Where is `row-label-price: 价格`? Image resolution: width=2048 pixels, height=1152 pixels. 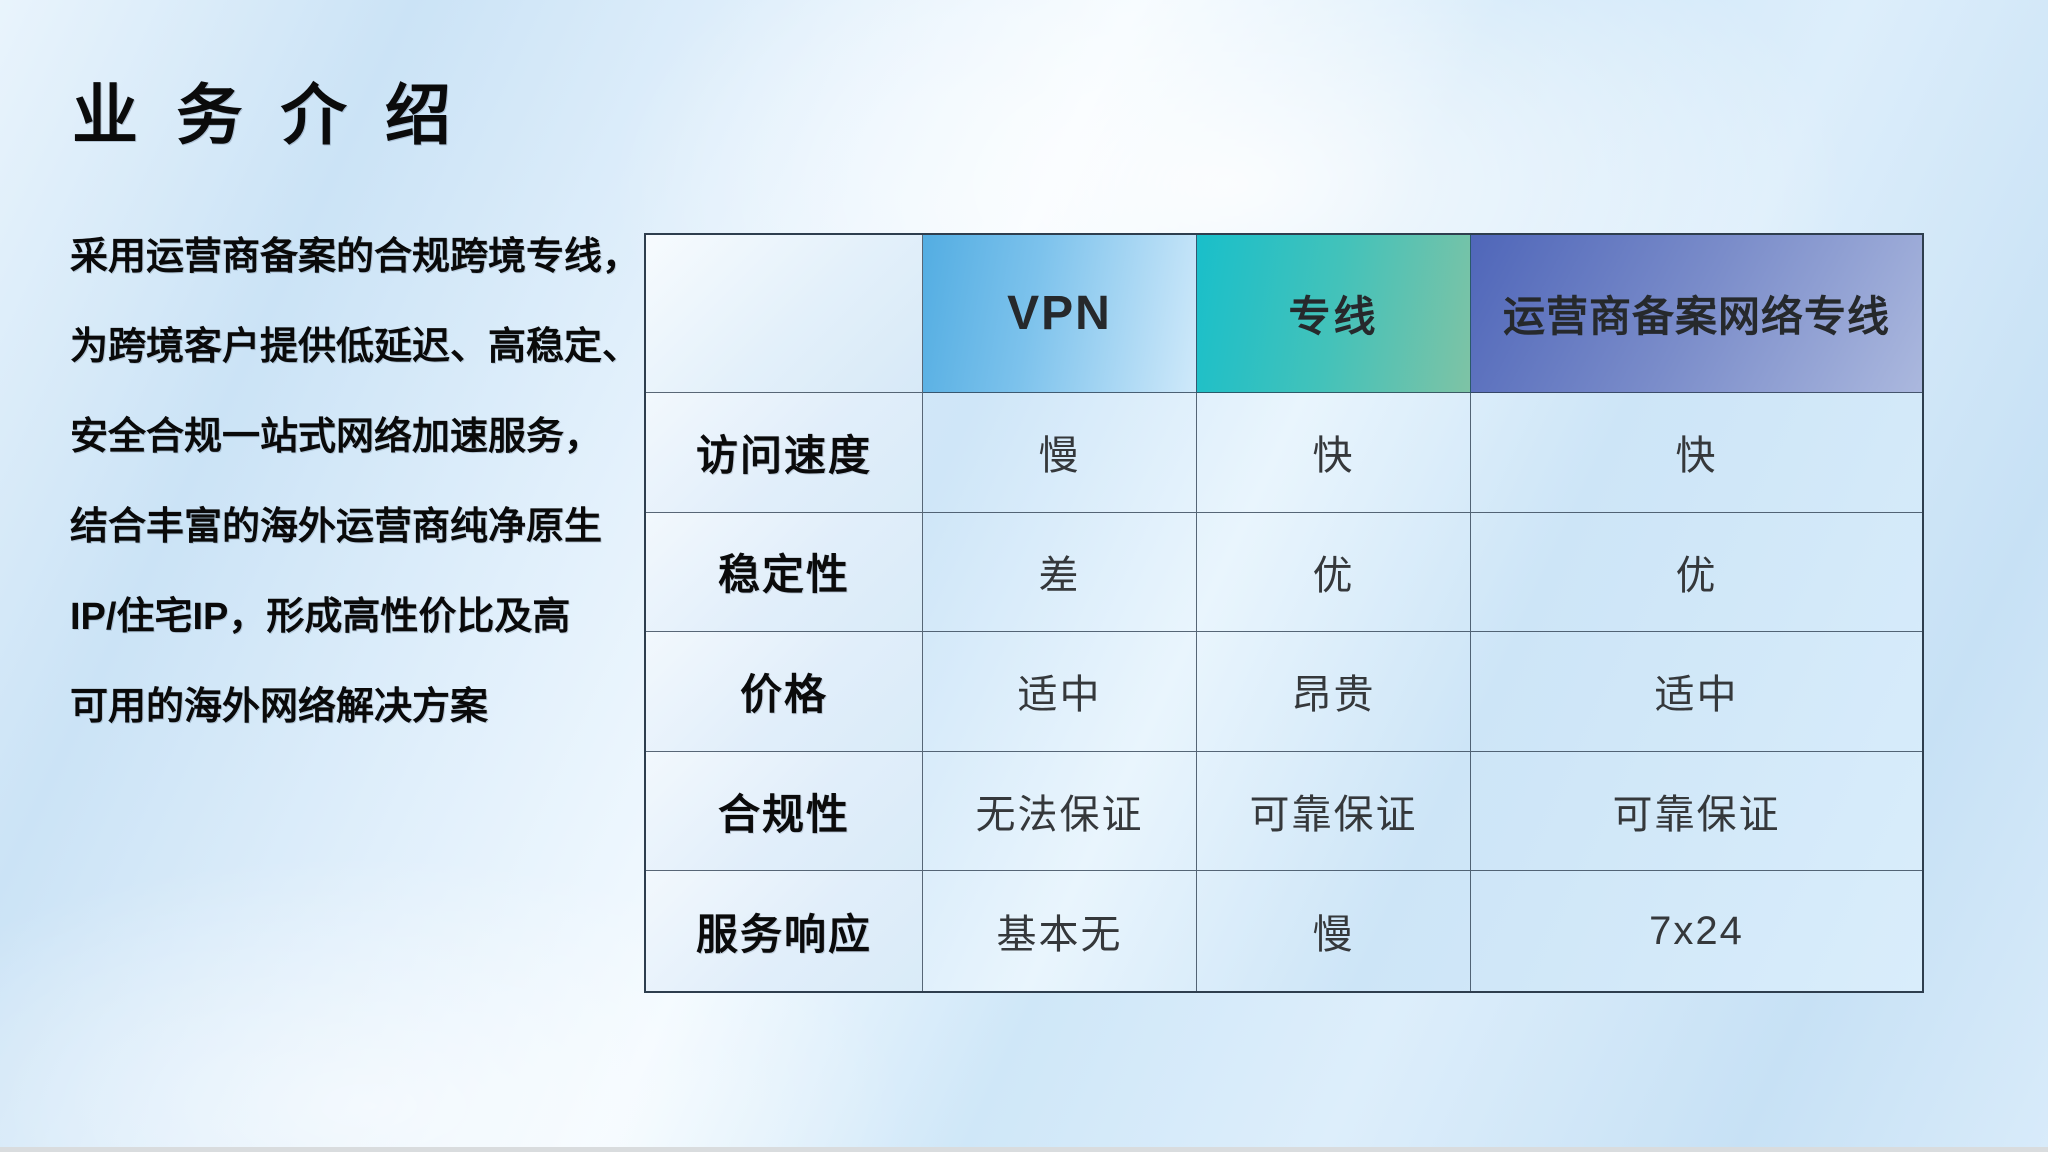
row-label-price: 价格 is located at coordinates (784, 692).